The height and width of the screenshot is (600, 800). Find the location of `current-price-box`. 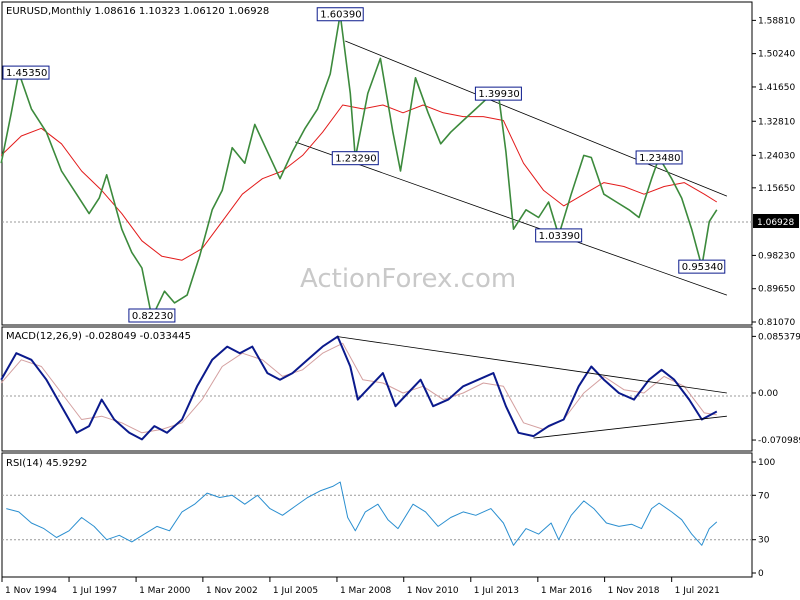

current-price-box is located at coordinates (776, 221).